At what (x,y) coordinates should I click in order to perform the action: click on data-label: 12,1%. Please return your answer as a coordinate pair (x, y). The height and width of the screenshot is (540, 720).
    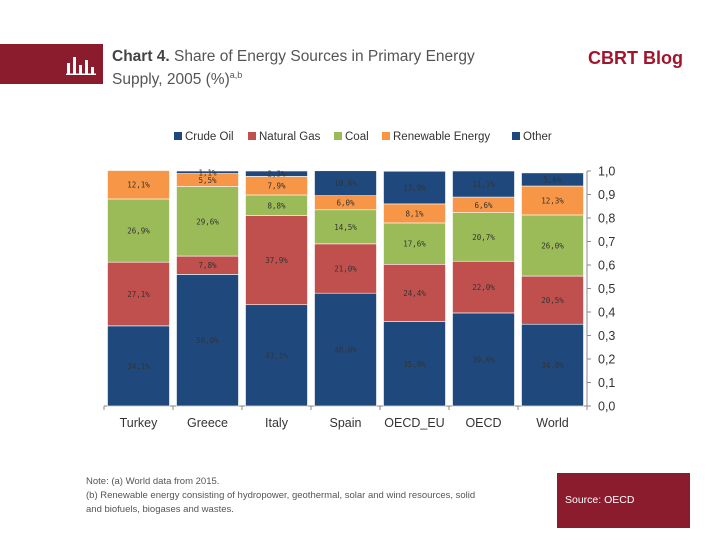
    Looking at the image, I should click on (138, 185).